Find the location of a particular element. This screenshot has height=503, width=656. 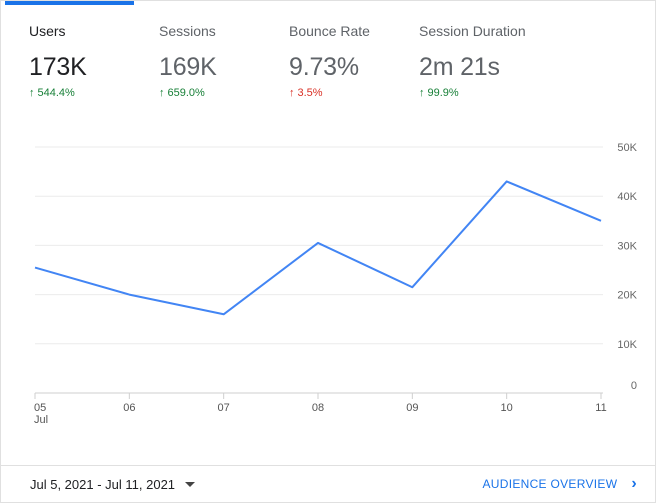

metric-label: Users is located at coordinates (47, 31).